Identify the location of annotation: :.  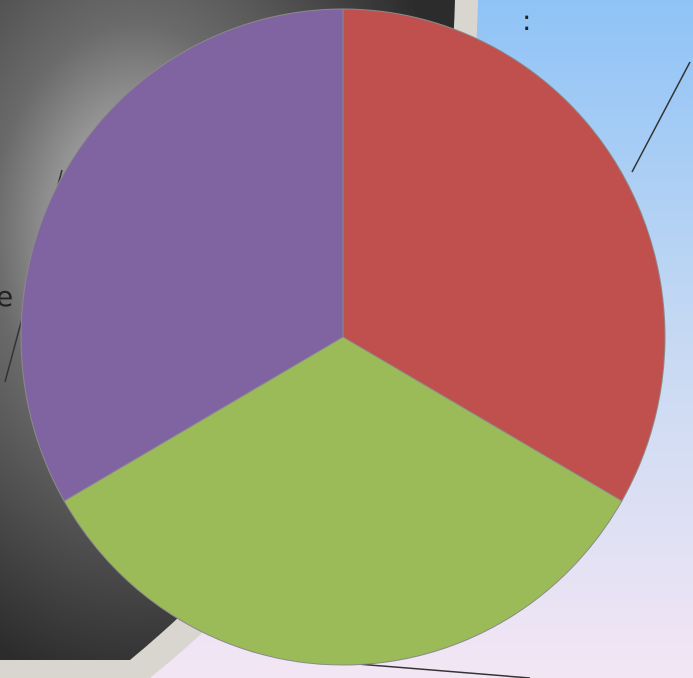
(526, 20).